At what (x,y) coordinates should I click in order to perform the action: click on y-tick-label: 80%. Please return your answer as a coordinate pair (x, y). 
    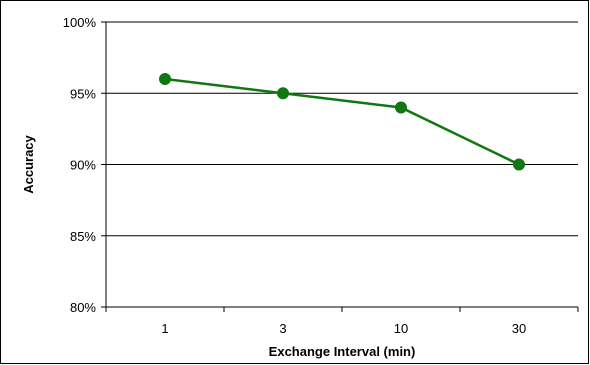
    Looking at the image, I should click on (83, 307).